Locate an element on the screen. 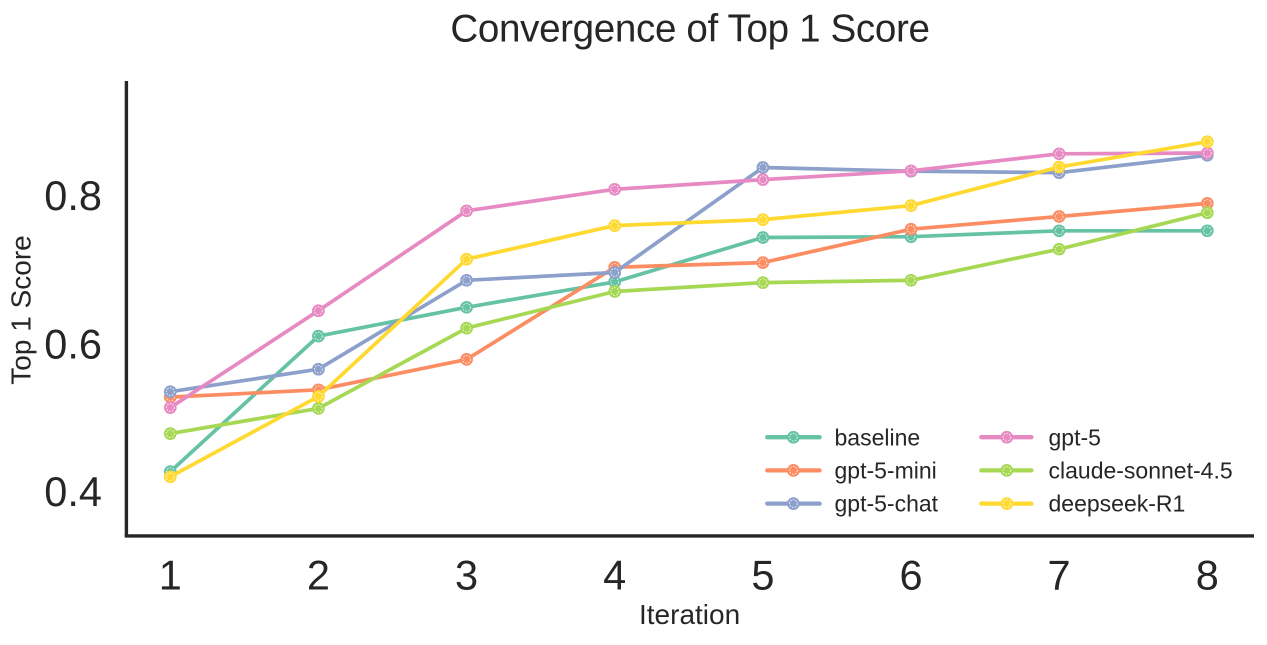 Image resolution: width=1267 pixels, height=645 pixels. svg-text: gpt-5-chat is located at coordinates (887, 504).